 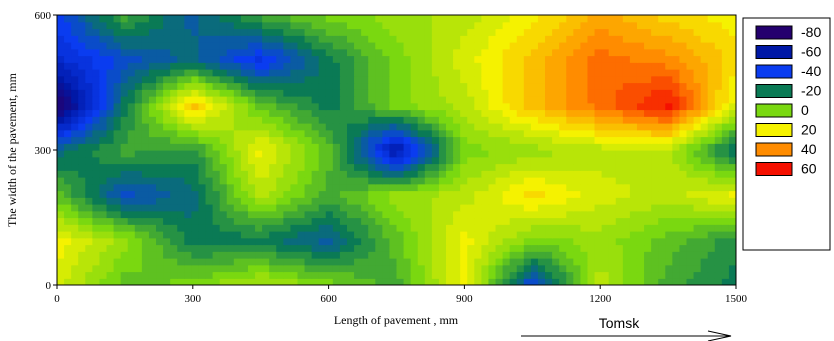 I want to click on direction-annotation: Tomsk, so click(x=626, y=328).